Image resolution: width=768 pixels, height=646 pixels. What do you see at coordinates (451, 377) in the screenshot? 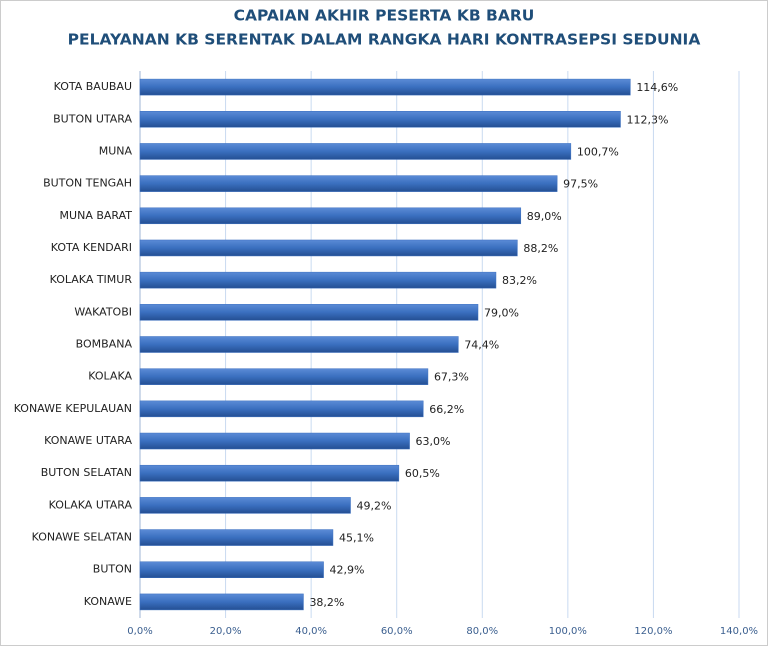
I see `value-label: 67,3%` at bounding box center [451, 377].